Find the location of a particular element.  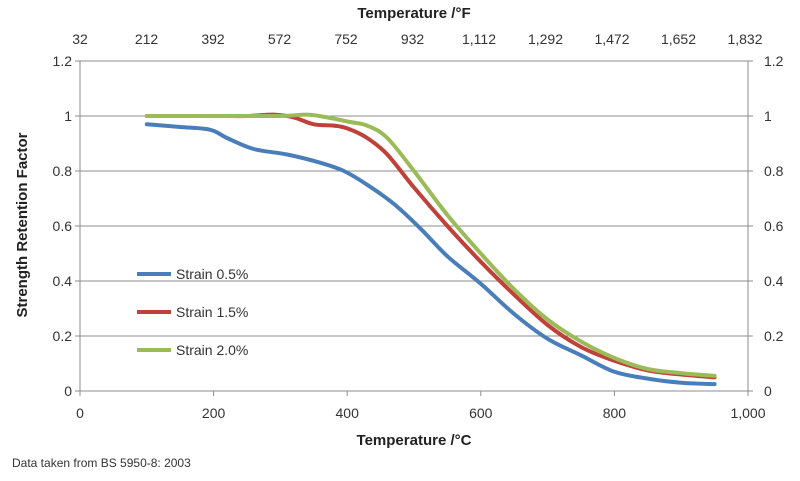

x-tick-label: 1,000 is located at coordinates (747, 413).